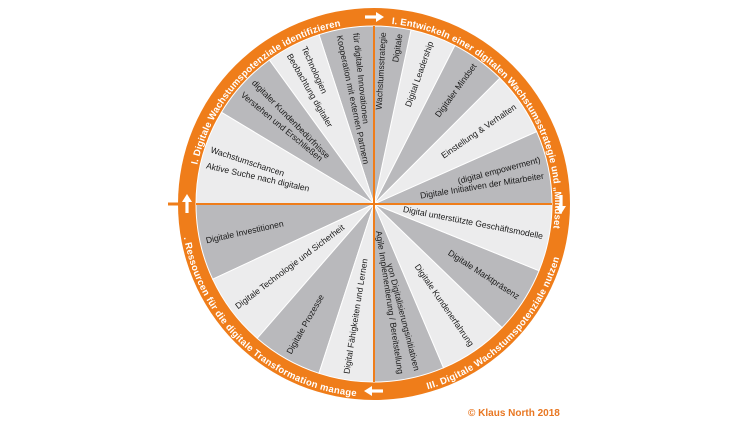 Image resolution: width=756 pixels, height=443 pixels. I want to click on segment-label: Digitale, so click(397, 48).